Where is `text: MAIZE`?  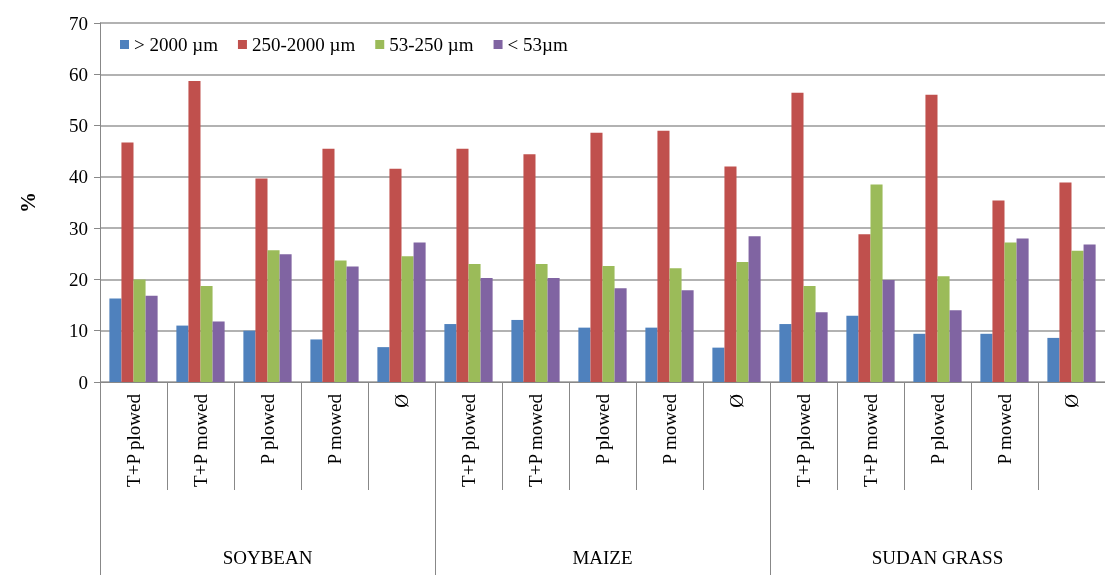
text: MAIZE is located at coordinates (602, 557).